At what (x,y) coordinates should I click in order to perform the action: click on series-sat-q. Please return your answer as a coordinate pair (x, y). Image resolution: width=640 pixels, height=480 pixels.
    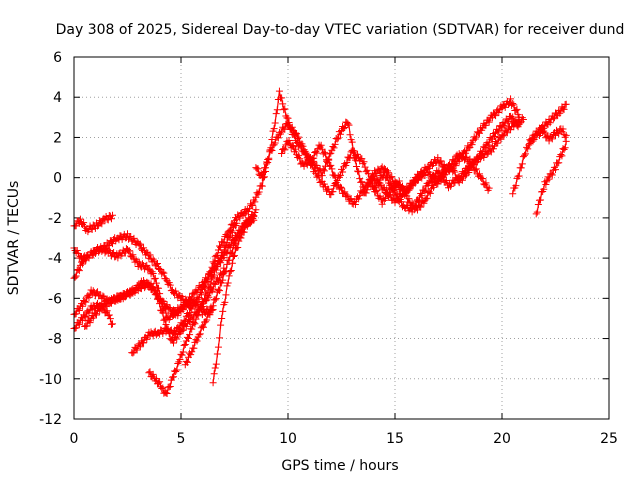
    Looking at the image, I should click on (551, 177).